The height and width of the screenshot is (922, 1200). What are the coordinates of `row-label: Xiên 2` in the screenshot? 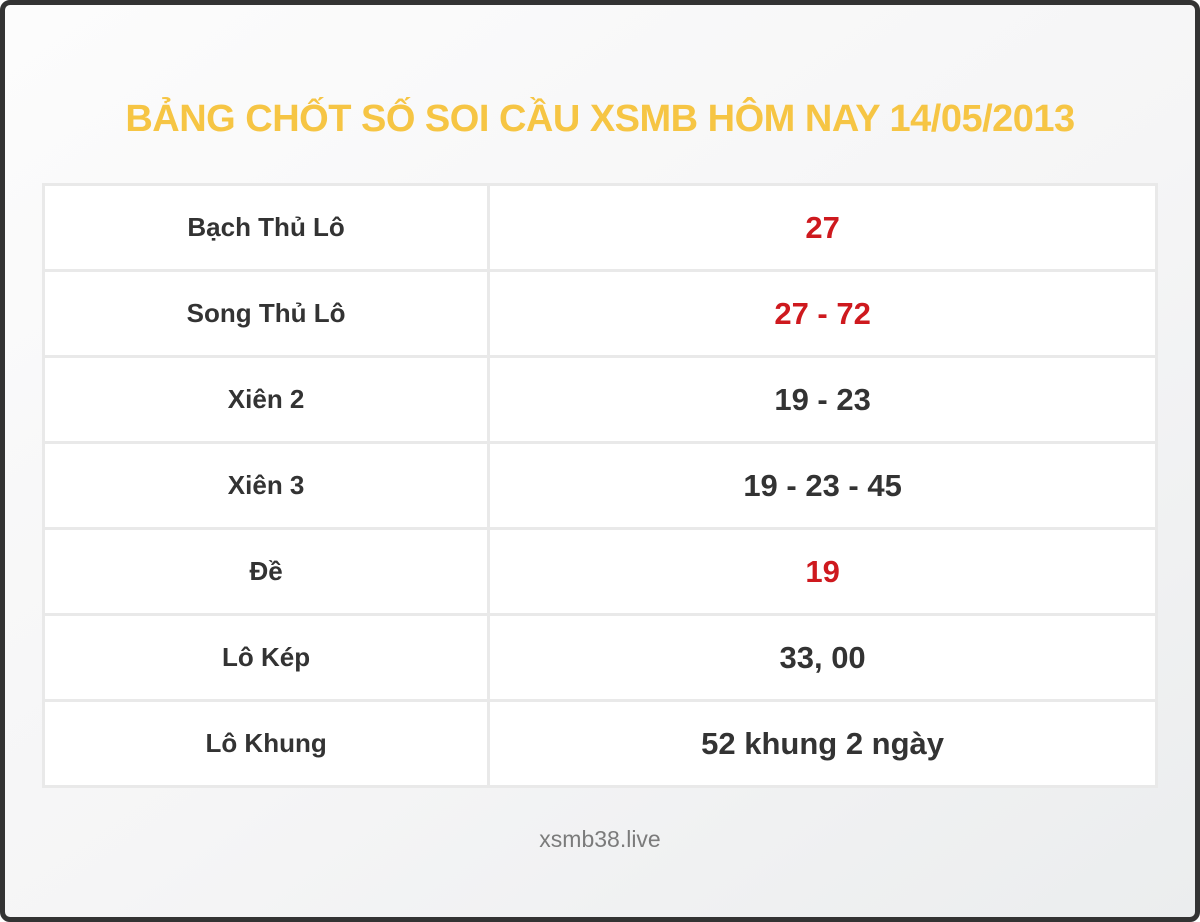 It's located at (266, 399).